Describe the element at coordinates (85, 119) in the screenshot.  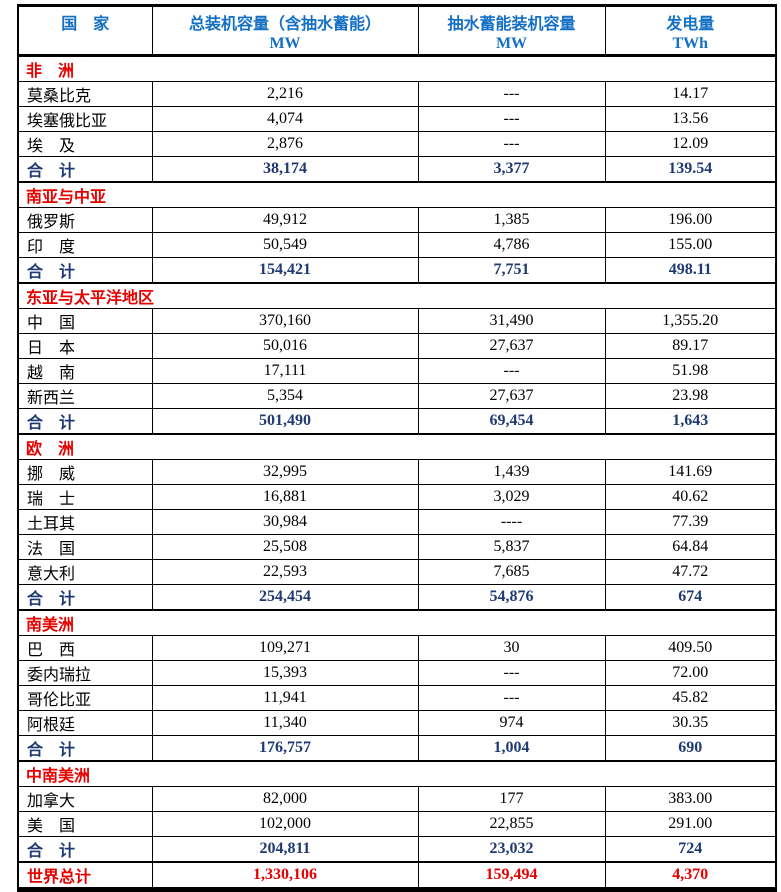
I see `country-cell: 埃塞俄比亚` at that location.